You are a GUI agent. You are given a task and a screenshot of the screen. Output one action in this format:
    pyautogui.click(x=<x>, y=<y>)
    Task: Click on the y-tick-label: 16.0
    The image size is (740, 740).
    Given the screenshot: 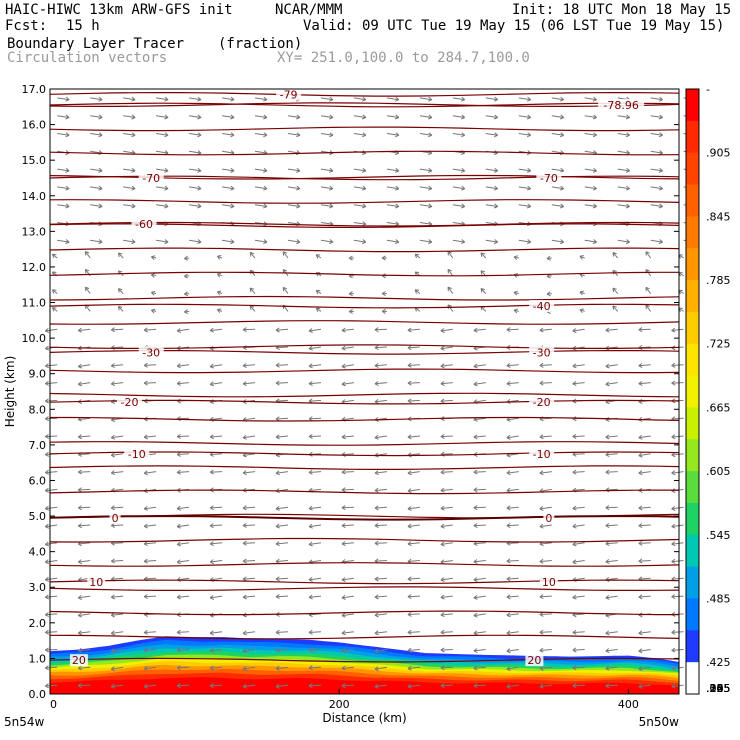 What is the action you would take?
    pyautogui.click(x=34, y=125)
    